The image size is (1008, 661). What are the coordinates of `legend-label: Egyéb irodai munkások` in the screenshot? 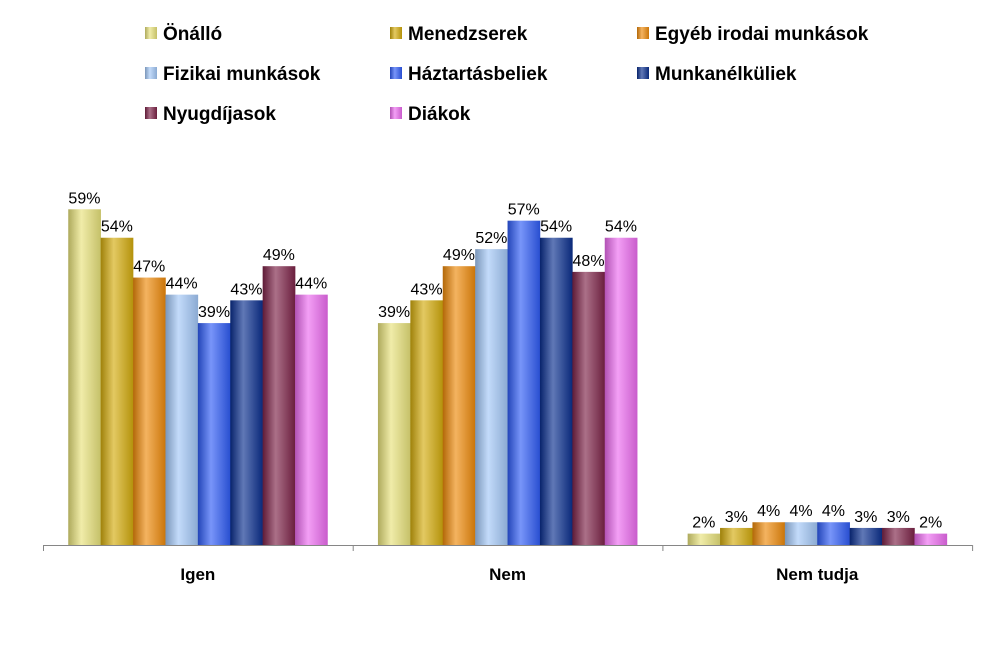 It's located at (762, 34).